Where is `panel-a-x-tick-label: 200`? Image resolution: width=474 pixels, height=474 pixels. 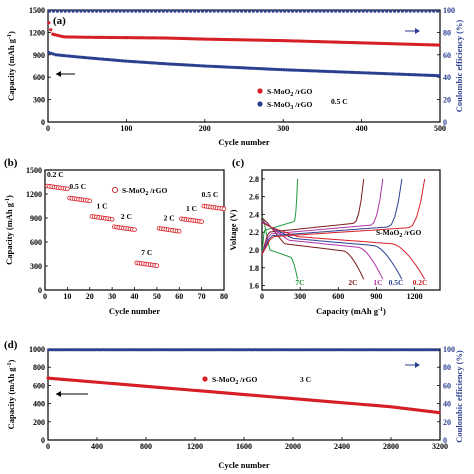
panel-a-x-tick-label: 200 is located at coordinates (205, 128).